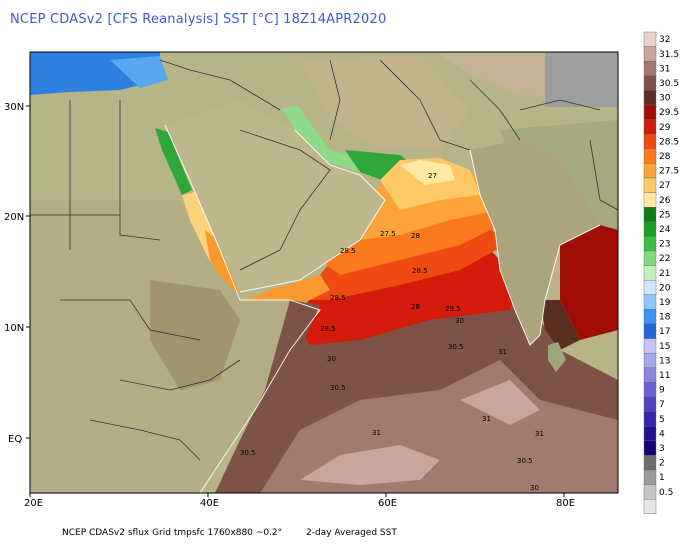 This screenshot has height=544, width=680. What do you see at coordinates (385, 102) in the screenshot?
I see `terrain-iran` at bounding box center [385, 102].